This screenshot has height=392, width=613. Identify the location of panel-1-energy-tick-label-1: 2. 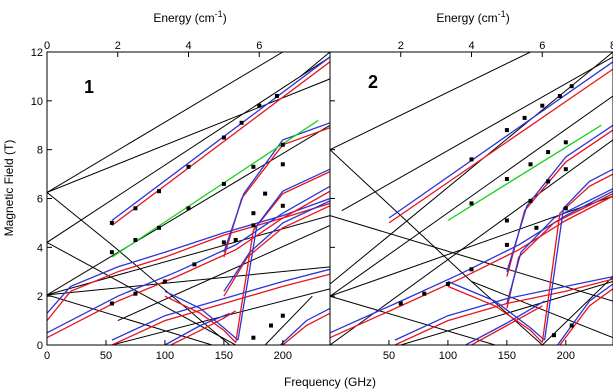
(118, 46).